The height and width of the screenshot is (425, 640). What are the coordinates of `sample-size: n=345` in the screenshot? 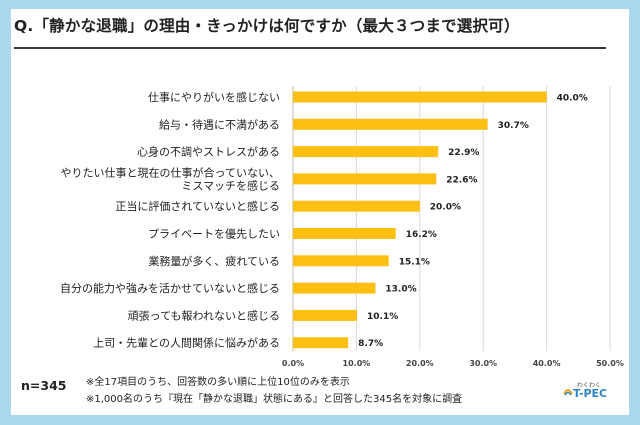 It's located at (44, 385).